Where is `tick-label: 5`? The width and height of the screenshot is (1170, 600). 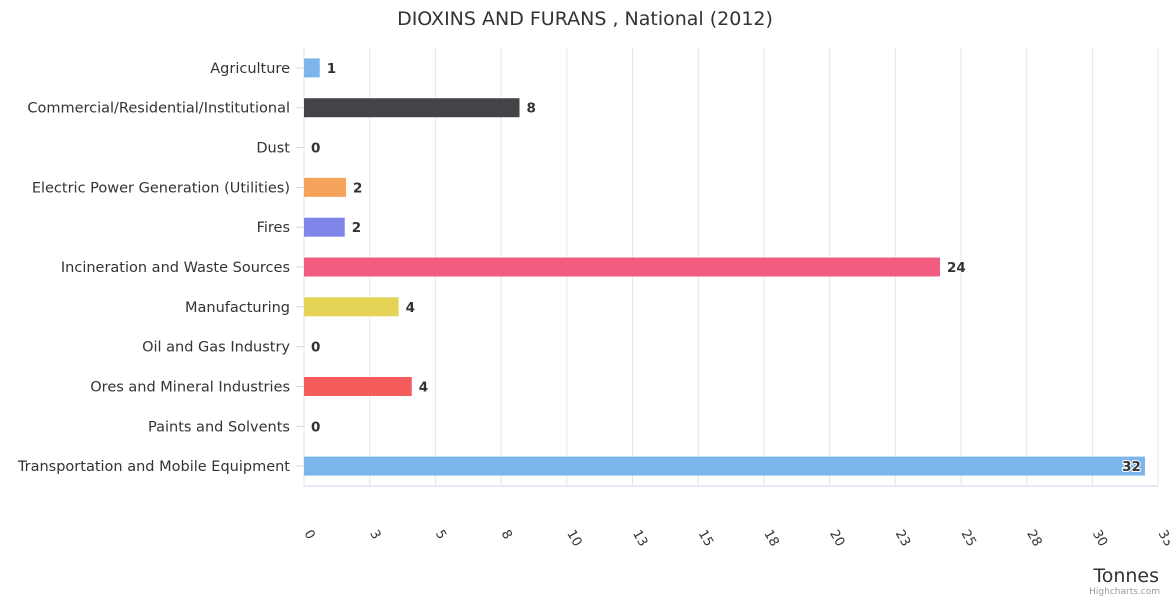 tick-label: 5 is located at coordinates (440, 535).